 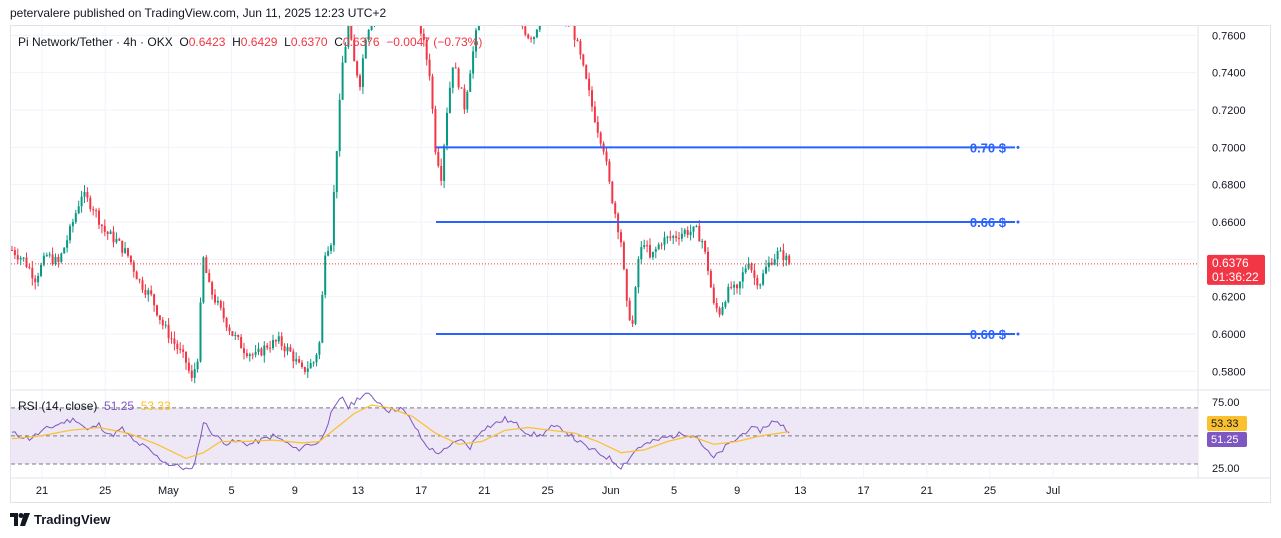 I want to click on y-tick-label: 0.6800, so click(x=1229, y=186).